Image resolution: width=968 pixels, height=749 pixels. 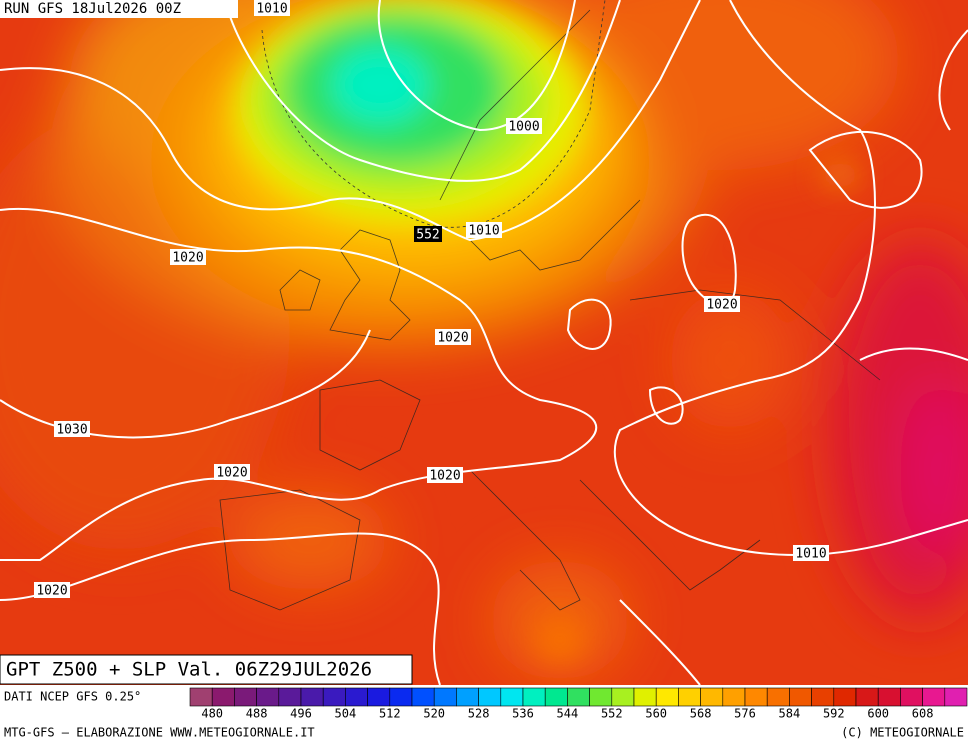 What do you see at coordinates (523, 714) in the screenshot?
I see `colorbar-tick-label: 536` at bounding box center [523, 714].